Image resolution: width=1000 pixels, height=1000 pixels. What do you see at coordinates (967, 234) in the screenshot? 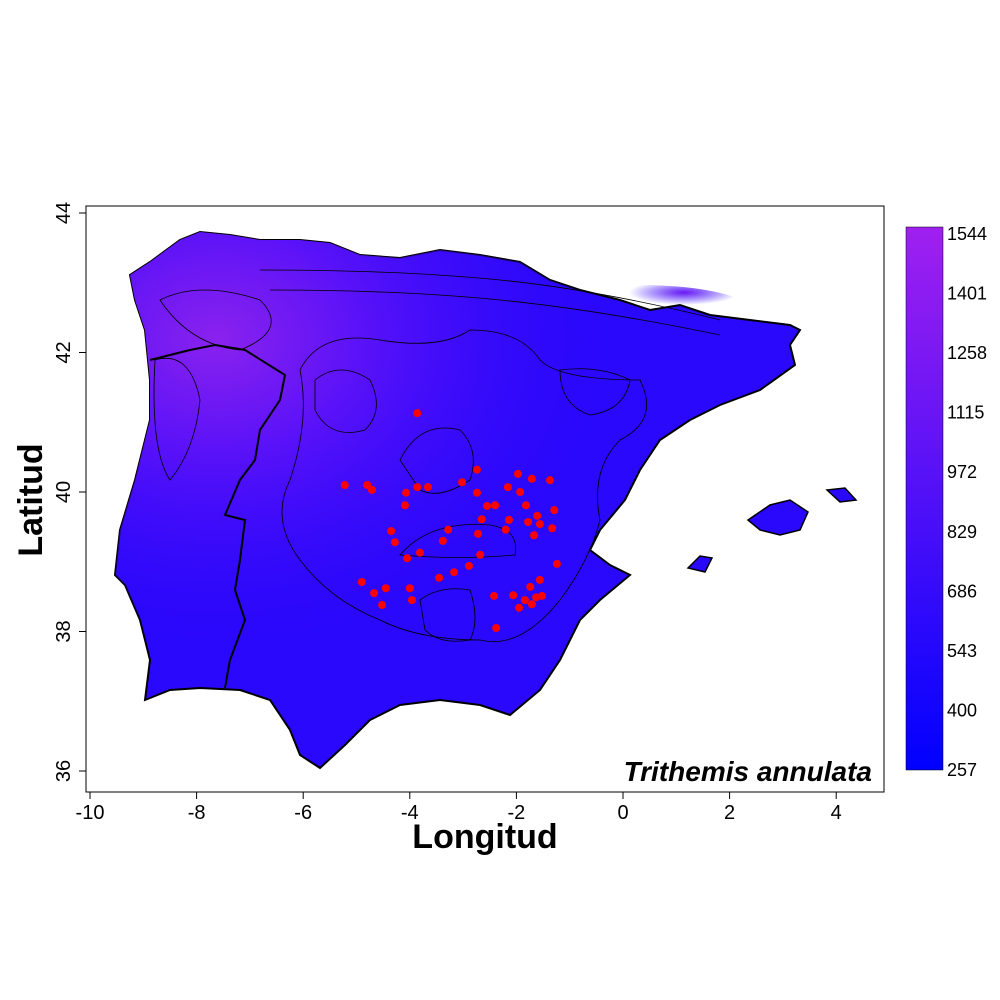
I see `colorbar-label: 1544` at bounding box center [967, 234].